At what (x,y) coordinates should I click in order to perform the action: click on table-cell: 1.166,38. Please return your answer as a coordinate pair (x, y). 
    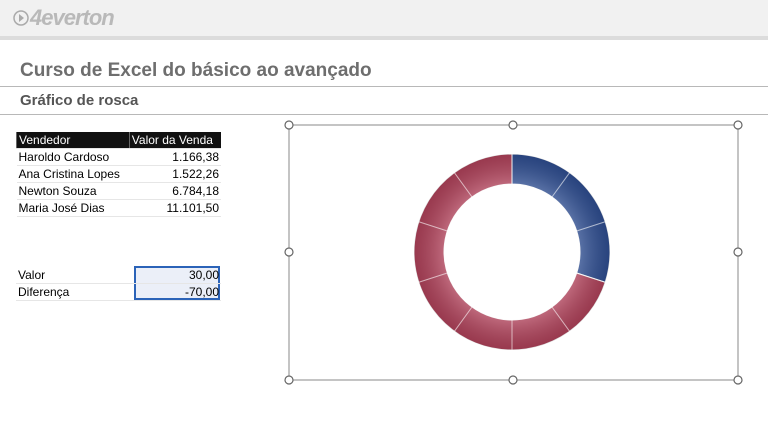
    Looking at the image, I should click on (175, 157).